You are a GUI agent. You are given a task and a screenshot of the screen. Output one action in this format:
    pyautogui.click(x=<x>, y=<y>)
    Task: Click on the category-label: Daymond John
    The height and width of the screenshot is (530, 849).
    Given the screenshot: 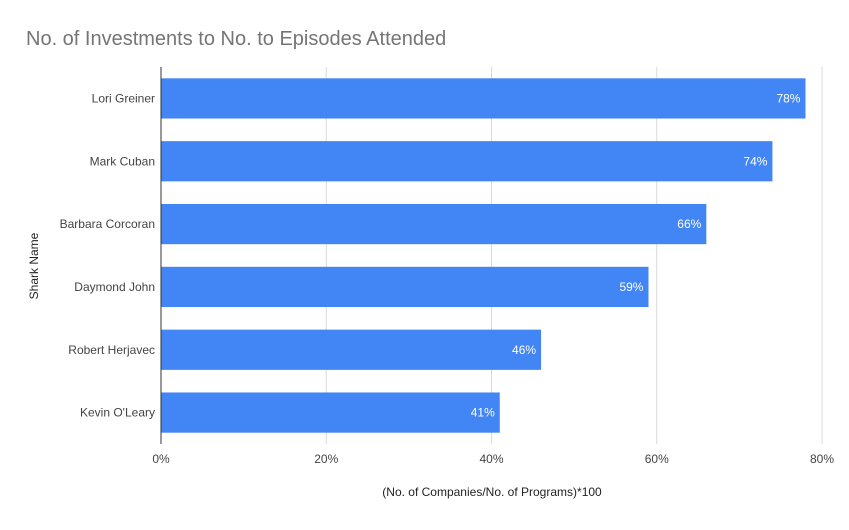 What is the action you would take?
    pyautogui.click(x=114, y=287)
    